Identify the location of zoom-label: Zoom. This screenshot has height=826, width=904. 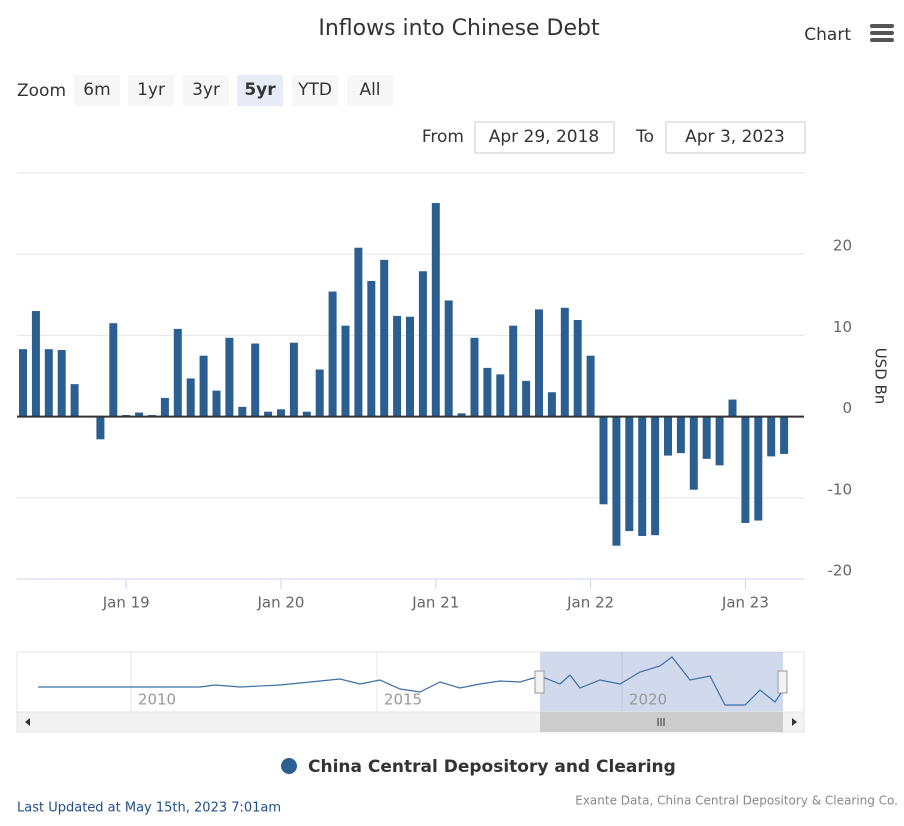
(41, 91).